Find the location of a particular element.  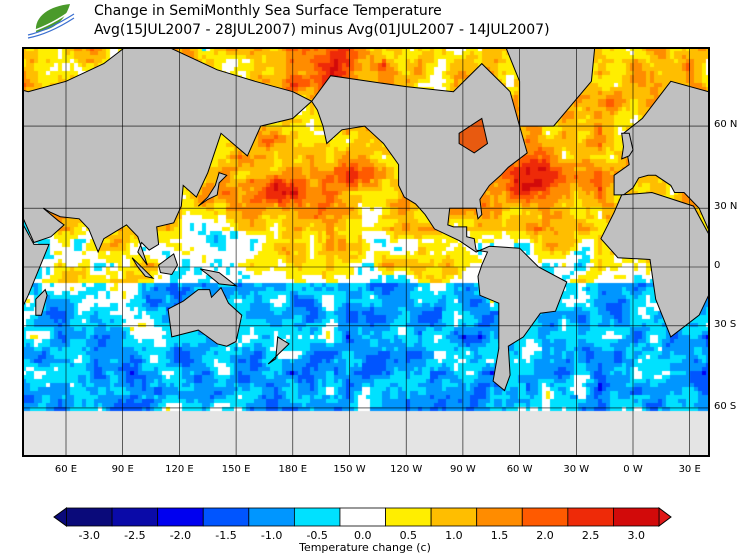

colorbar-tick-label: -0.5 is located at coordinates (317, 535).